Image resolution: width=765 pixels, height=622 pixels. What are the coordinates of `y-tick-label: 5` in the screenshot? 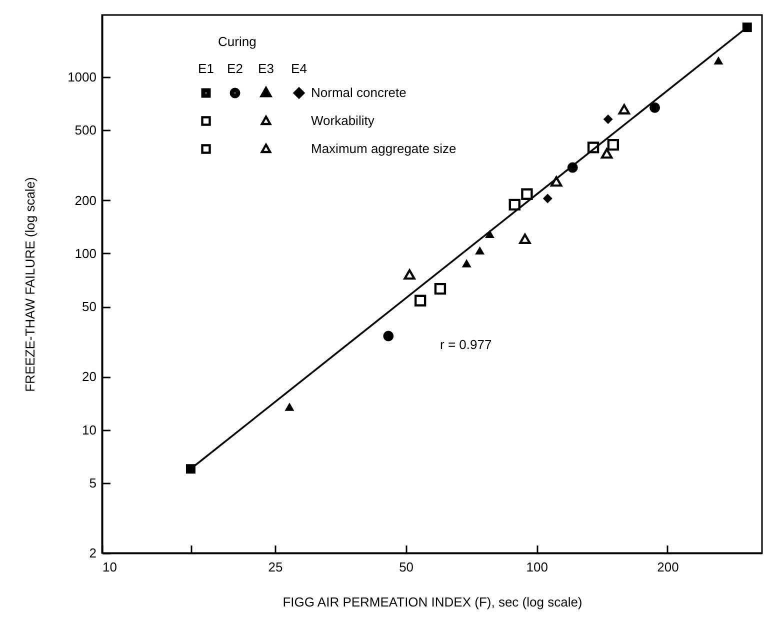 It's located at (92, 482).